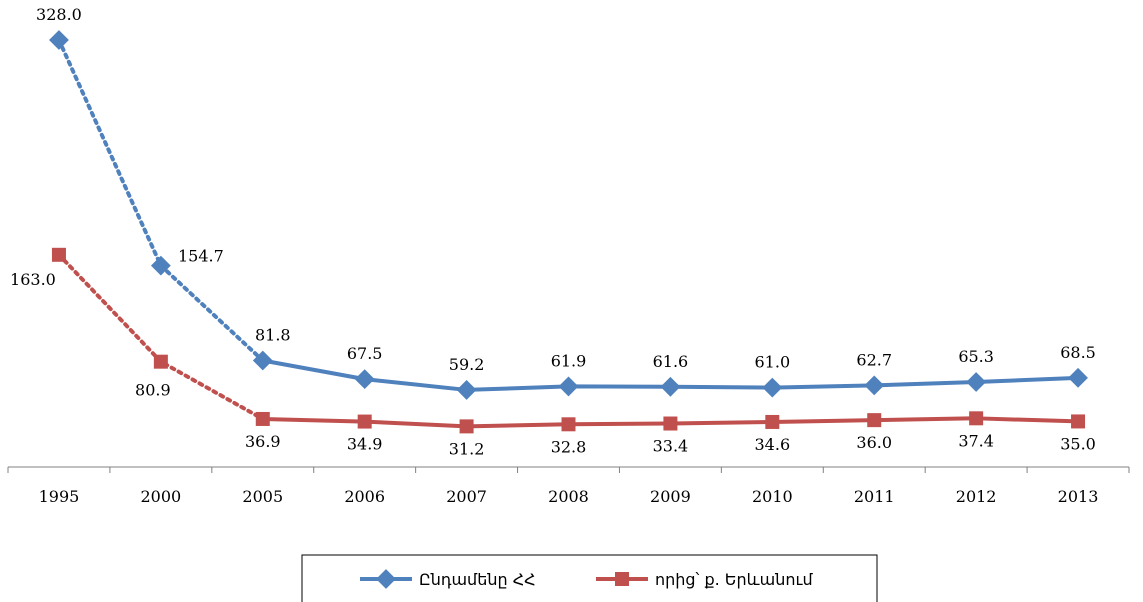  What do you see at coordinates (569, 360) in the screenshot?
I see `series-1-data-label: 61.9` at bounding box center [569, 360].